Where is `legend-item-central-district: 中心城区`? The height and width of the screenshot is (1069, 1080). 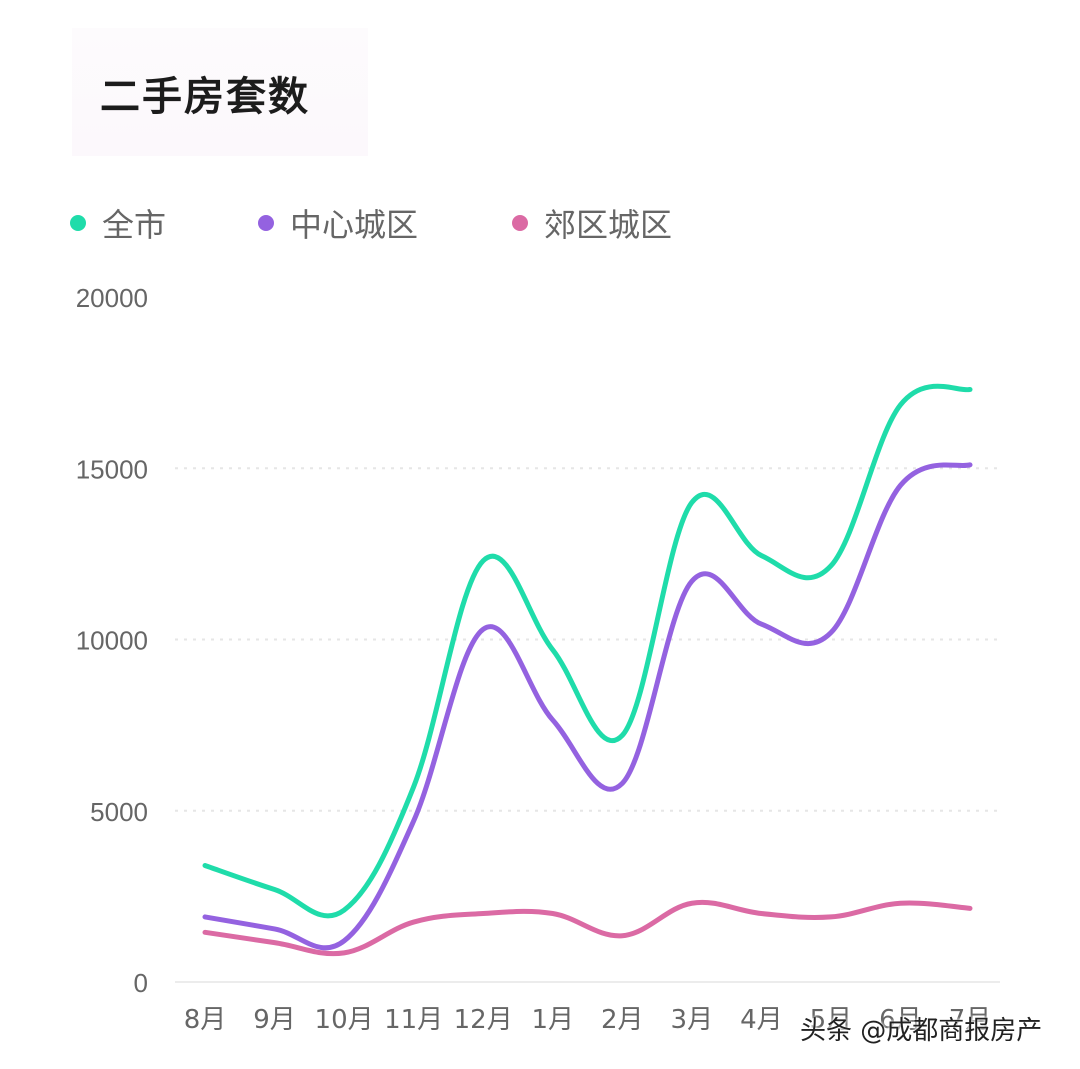 legend-item-central-district: 中心城区 is located at coordinates (385, 223).